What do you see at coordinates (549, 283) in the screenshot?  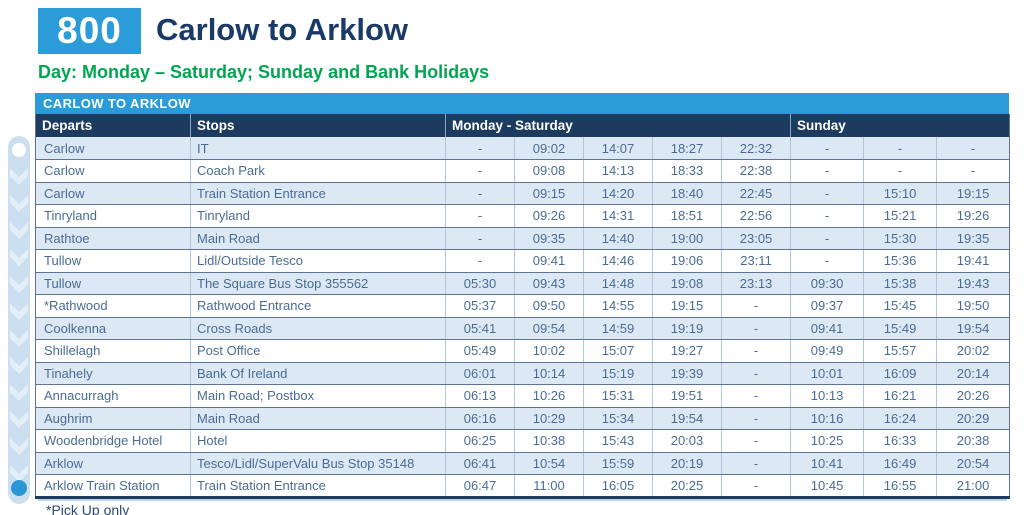 I see `monsat-time-cell: 09:43` at bounding box center [549, 283].